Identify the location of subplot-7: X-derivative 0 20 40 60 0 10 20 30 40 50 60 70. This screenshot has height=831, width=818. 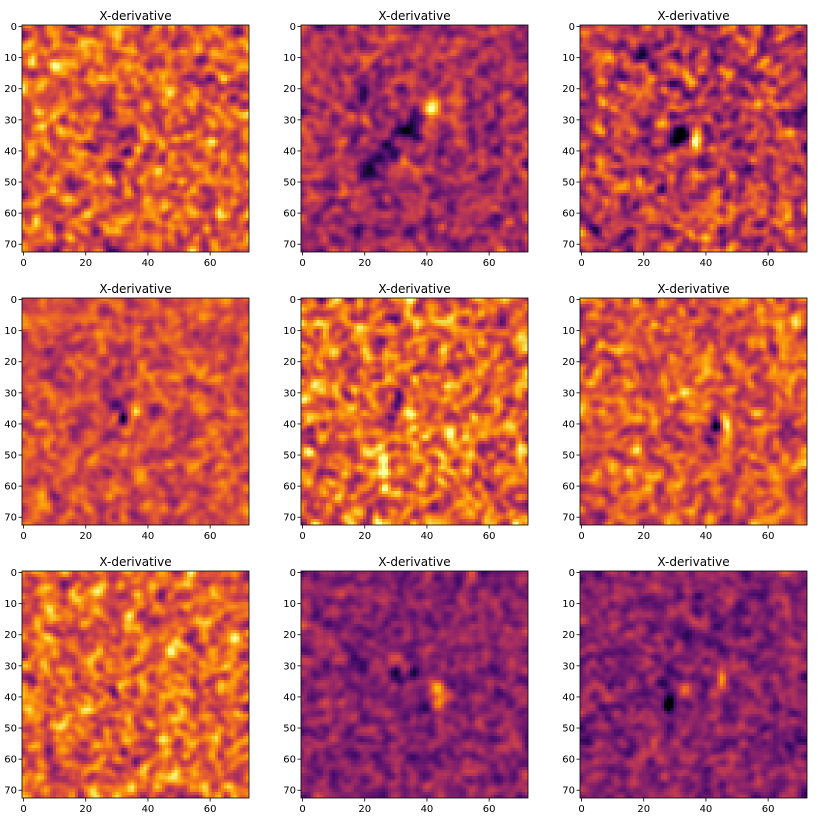
(127, 685).